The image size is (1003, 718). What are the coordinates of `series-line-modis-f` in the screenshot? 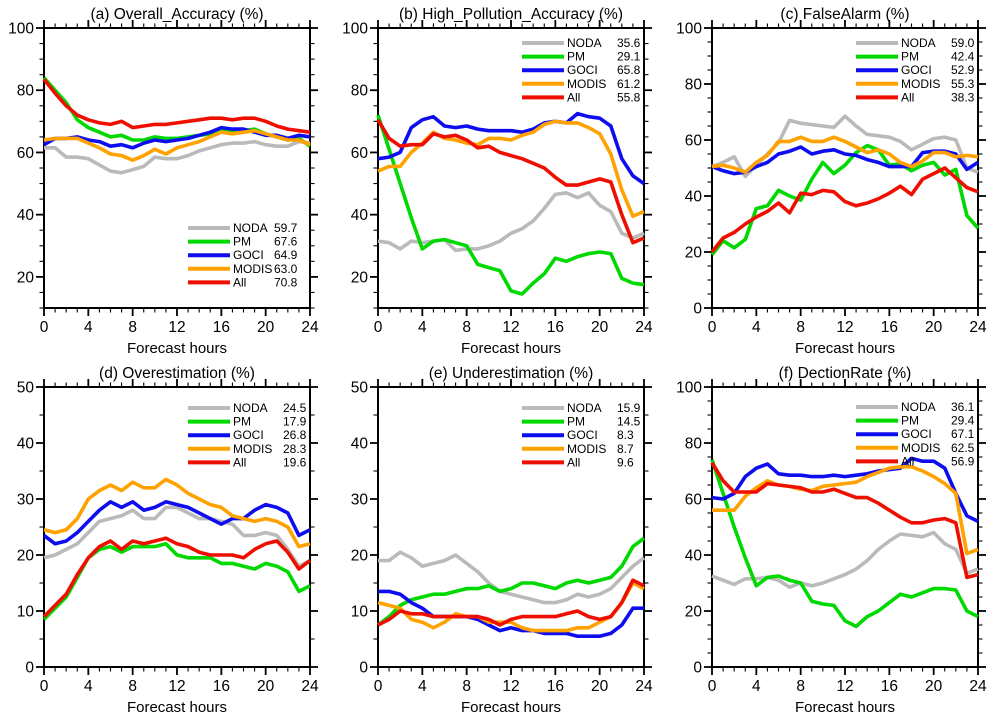 It's located at (845, 510).